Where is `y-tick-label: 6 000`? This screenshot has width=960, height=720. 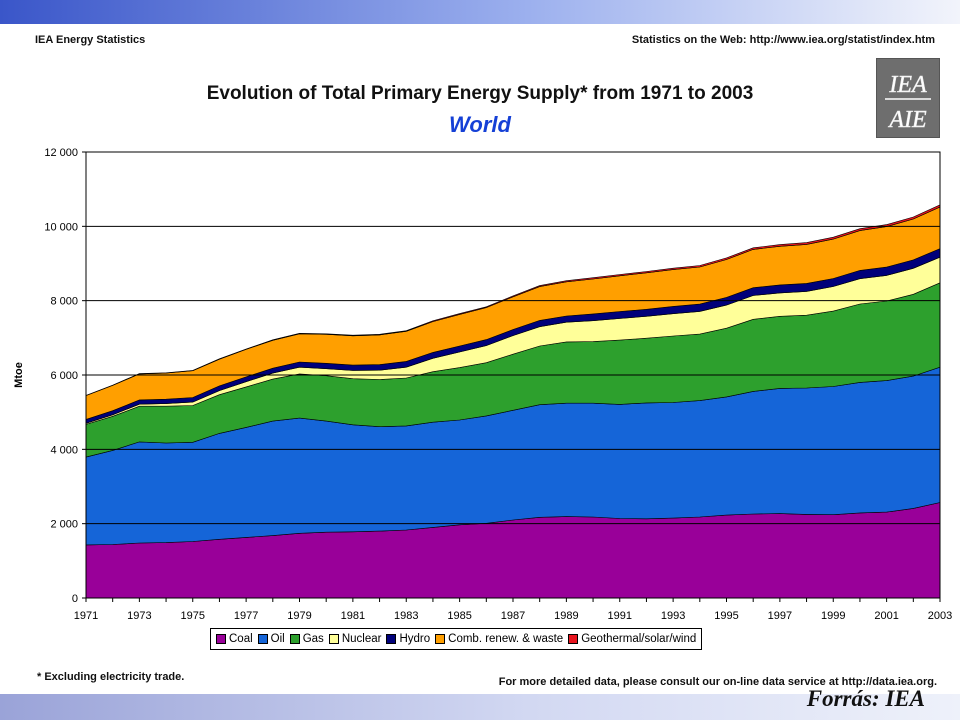 y-tick-label: 6 000 is located at coordinates (64, 376).